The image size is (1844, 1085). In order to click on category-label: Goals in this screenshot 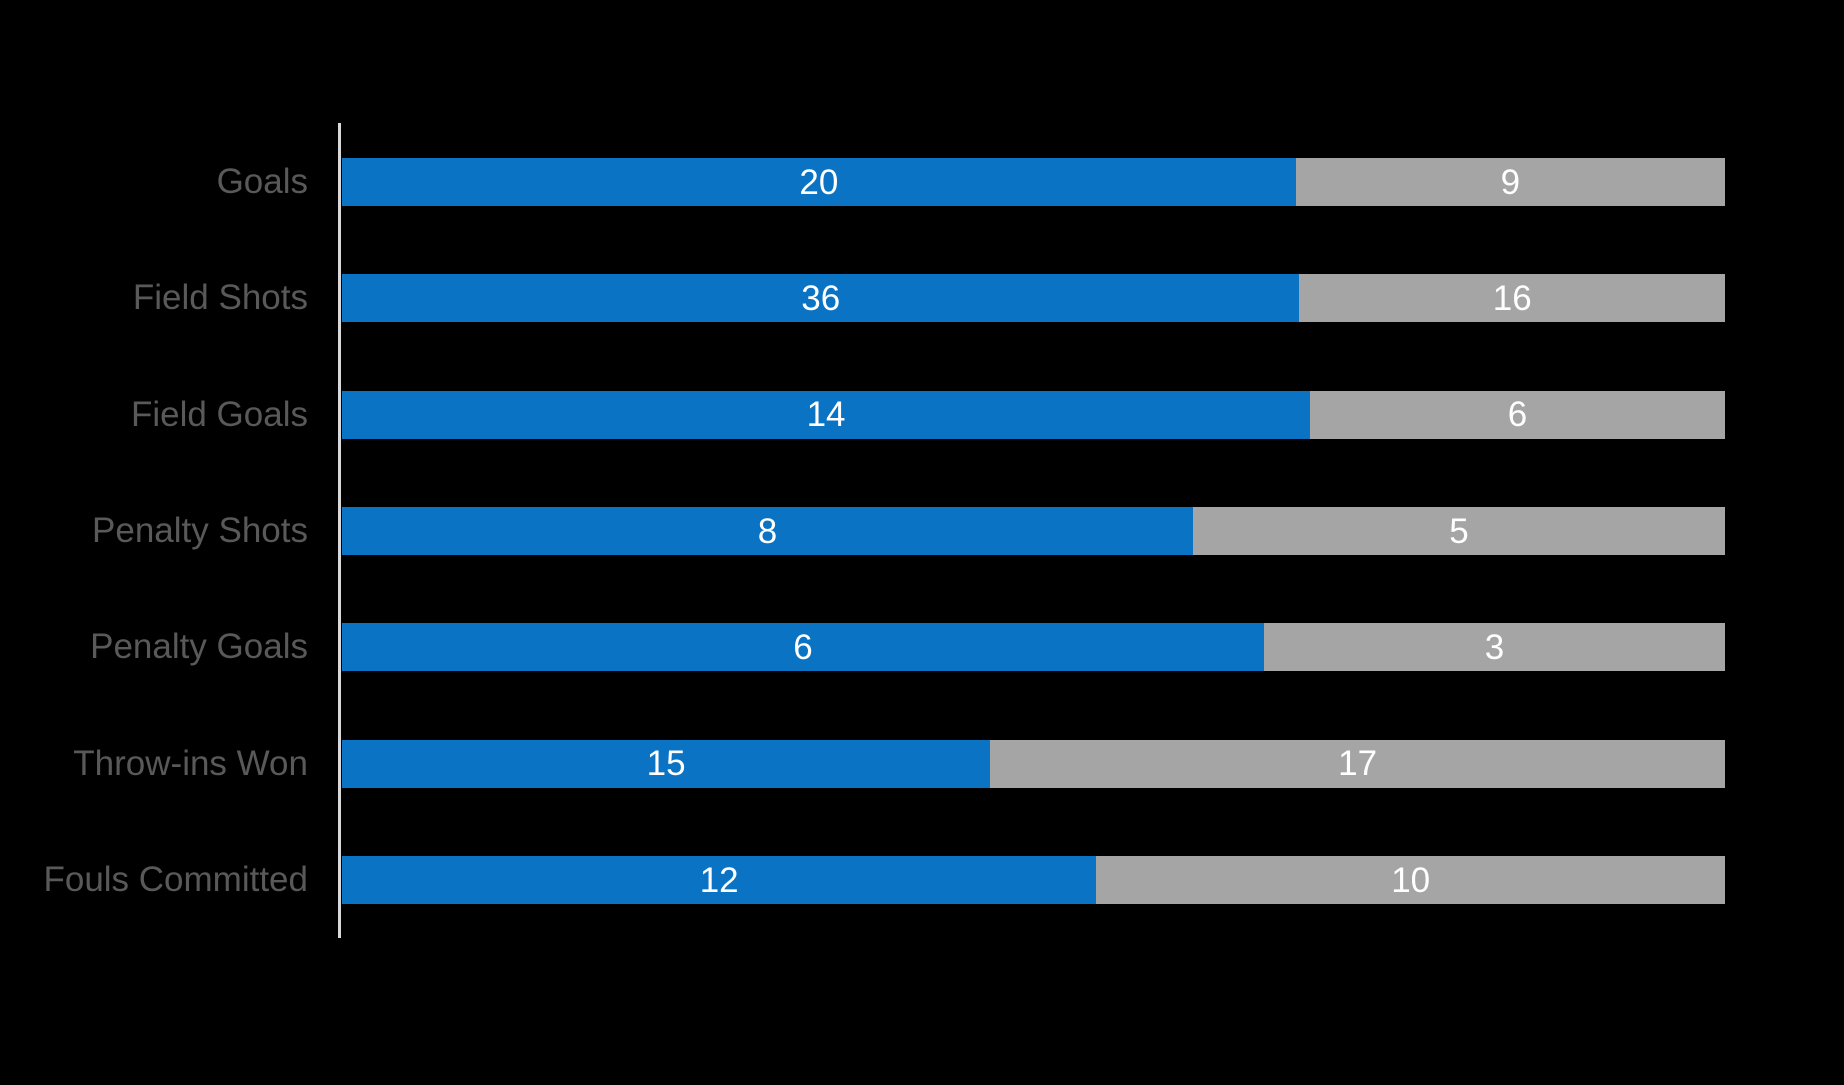, I will do `click(262, 181)`.